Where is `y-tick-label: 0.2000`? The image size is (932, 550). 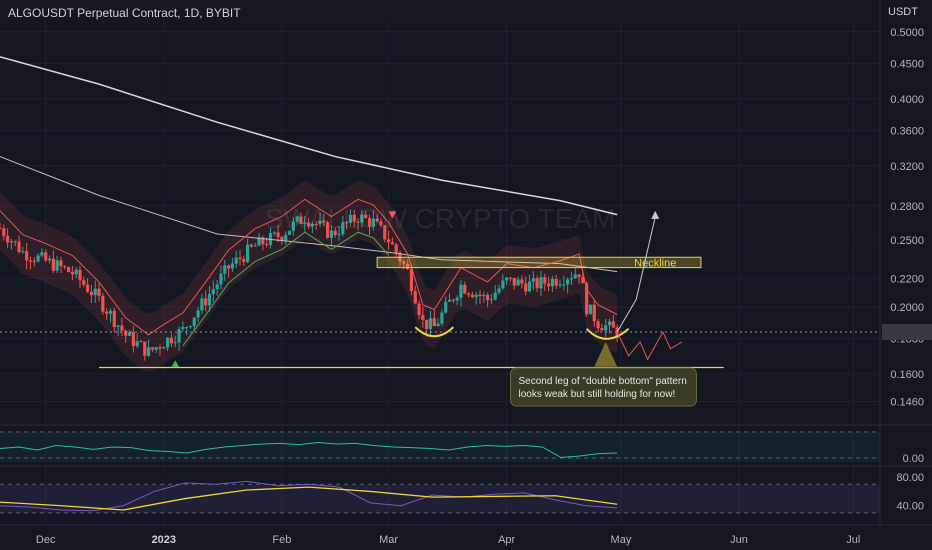 y-tick-label: 0.2000 is located at coordinates (907, 308).